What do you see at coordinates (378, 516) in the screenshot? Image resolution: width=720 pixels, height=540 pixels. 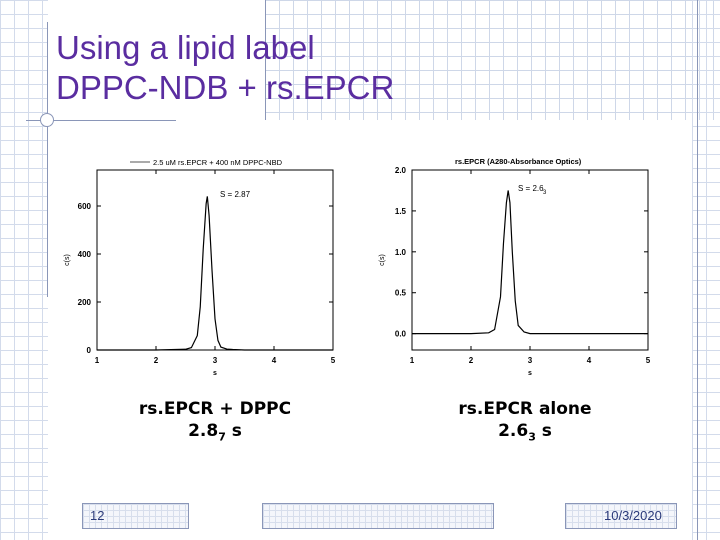 I see `footer-center-box` at bounding box center [378, 516].